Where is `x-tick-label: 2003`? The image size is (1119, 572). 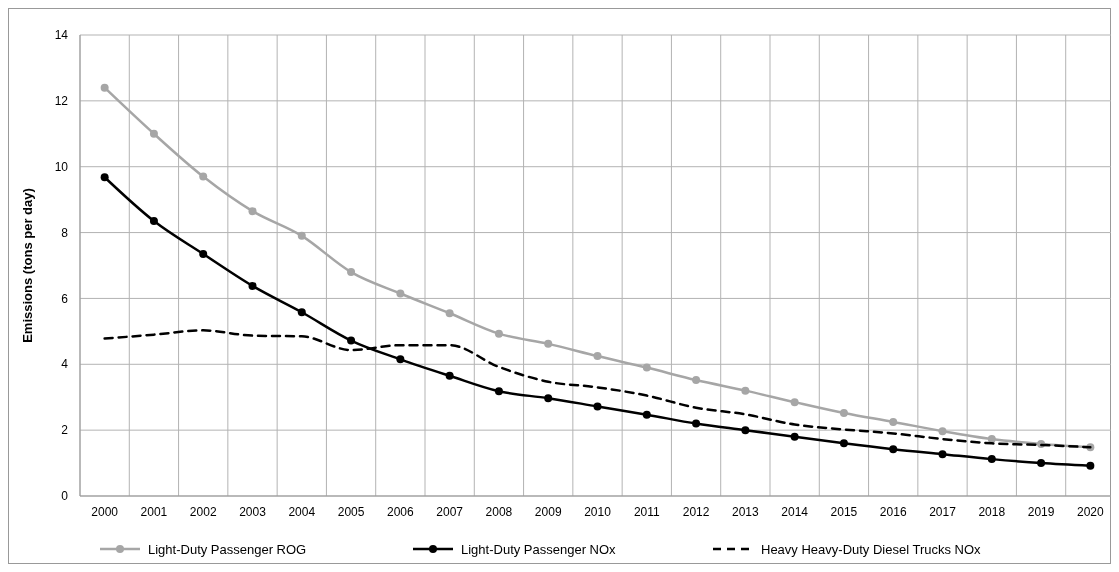 x-tick-label: 2003 is located at coordinates (253, 512).